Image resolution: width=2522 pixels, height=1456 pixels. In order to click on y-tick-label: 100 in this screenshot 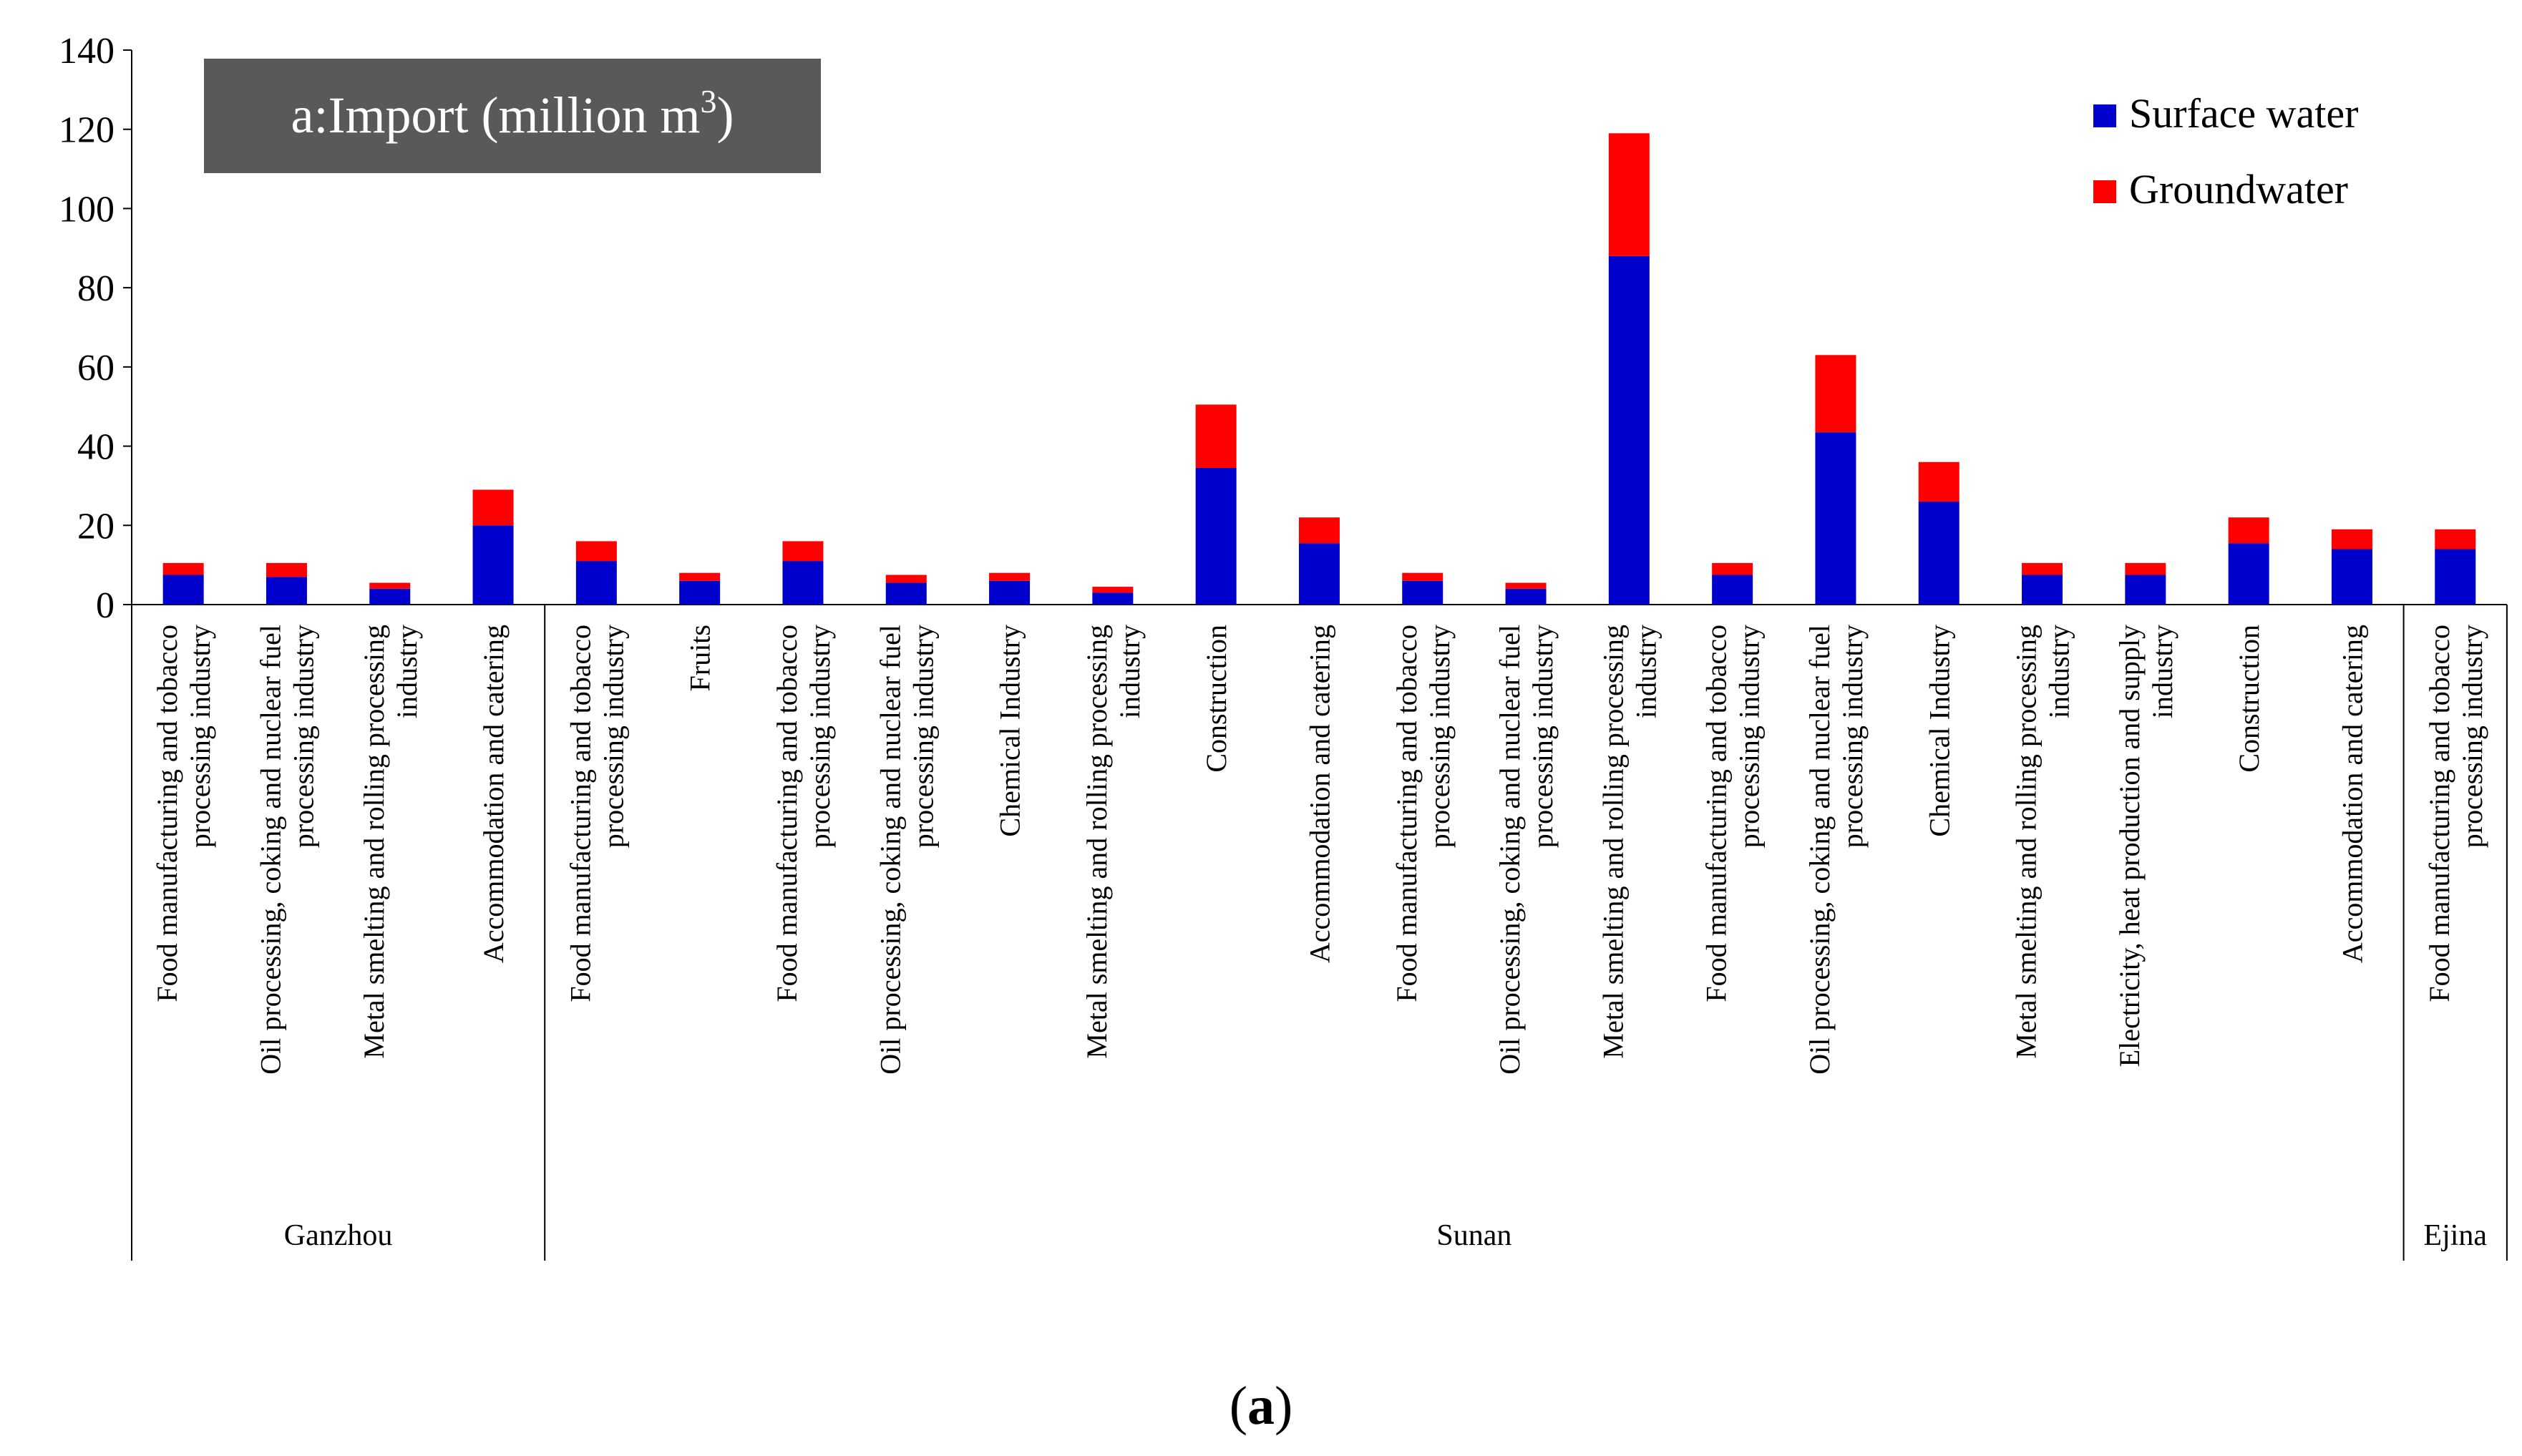, I will do `click(87, 209)`.